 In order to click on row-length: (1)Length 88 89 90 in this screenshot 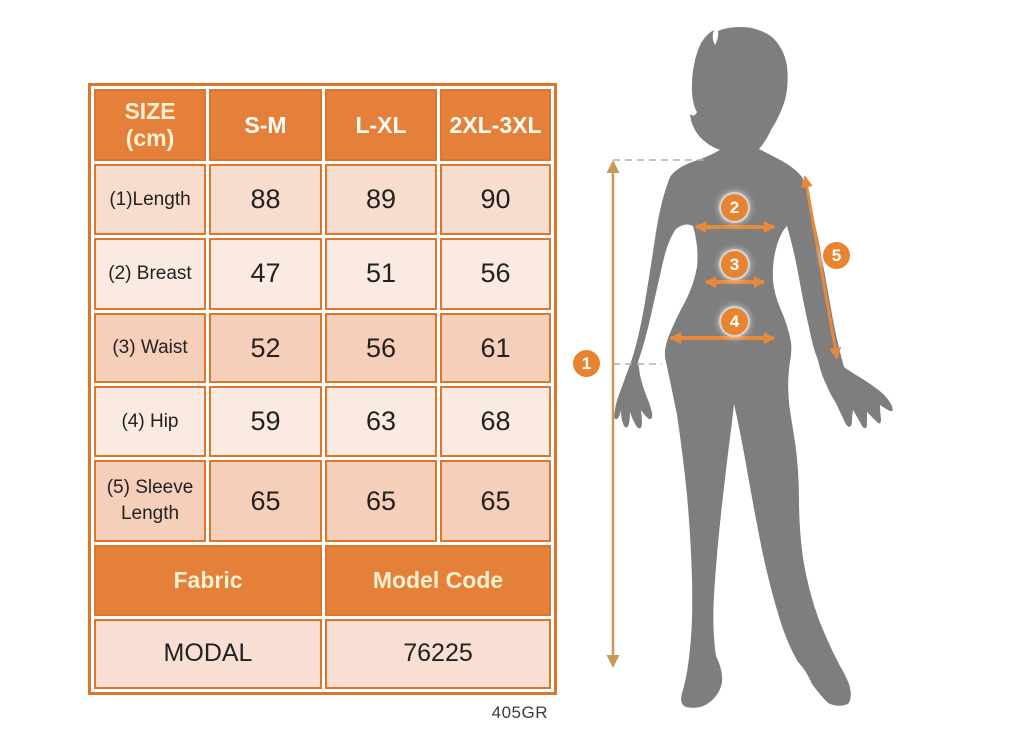, I will do `click(322, 199)`.